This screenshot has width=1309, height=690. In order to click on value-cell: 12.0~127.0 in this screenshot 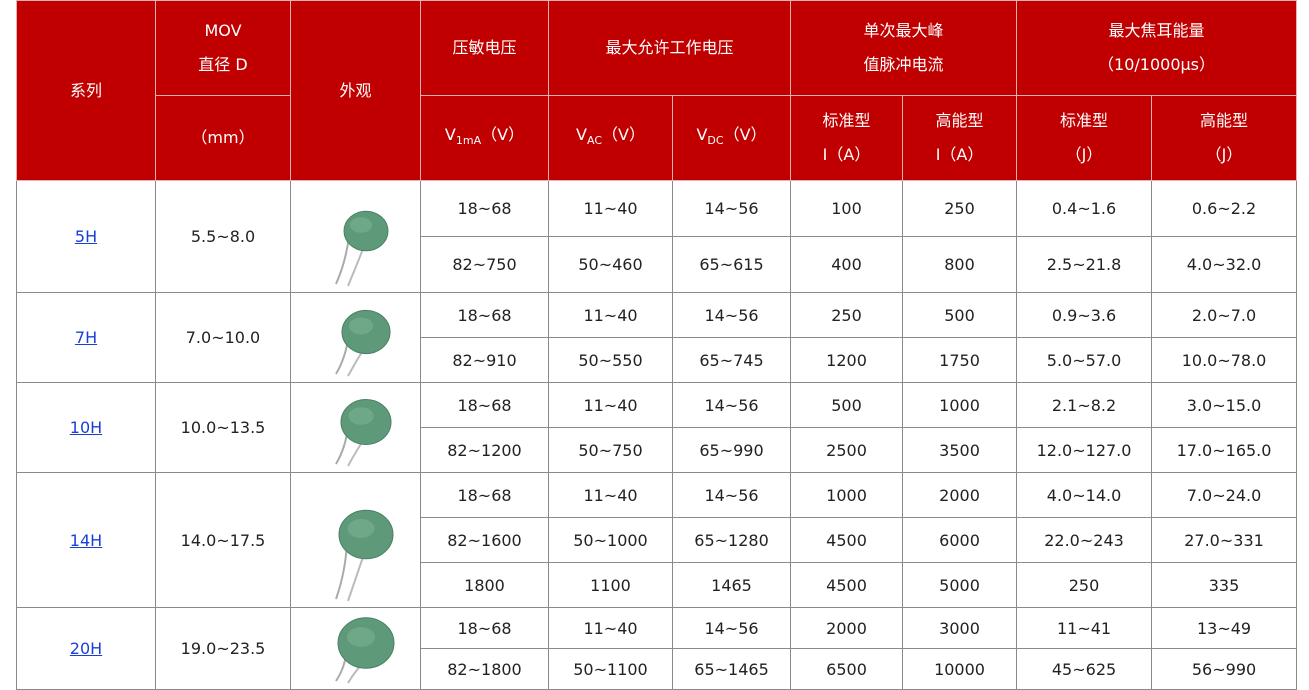, I will do `click(1084, 450)`.